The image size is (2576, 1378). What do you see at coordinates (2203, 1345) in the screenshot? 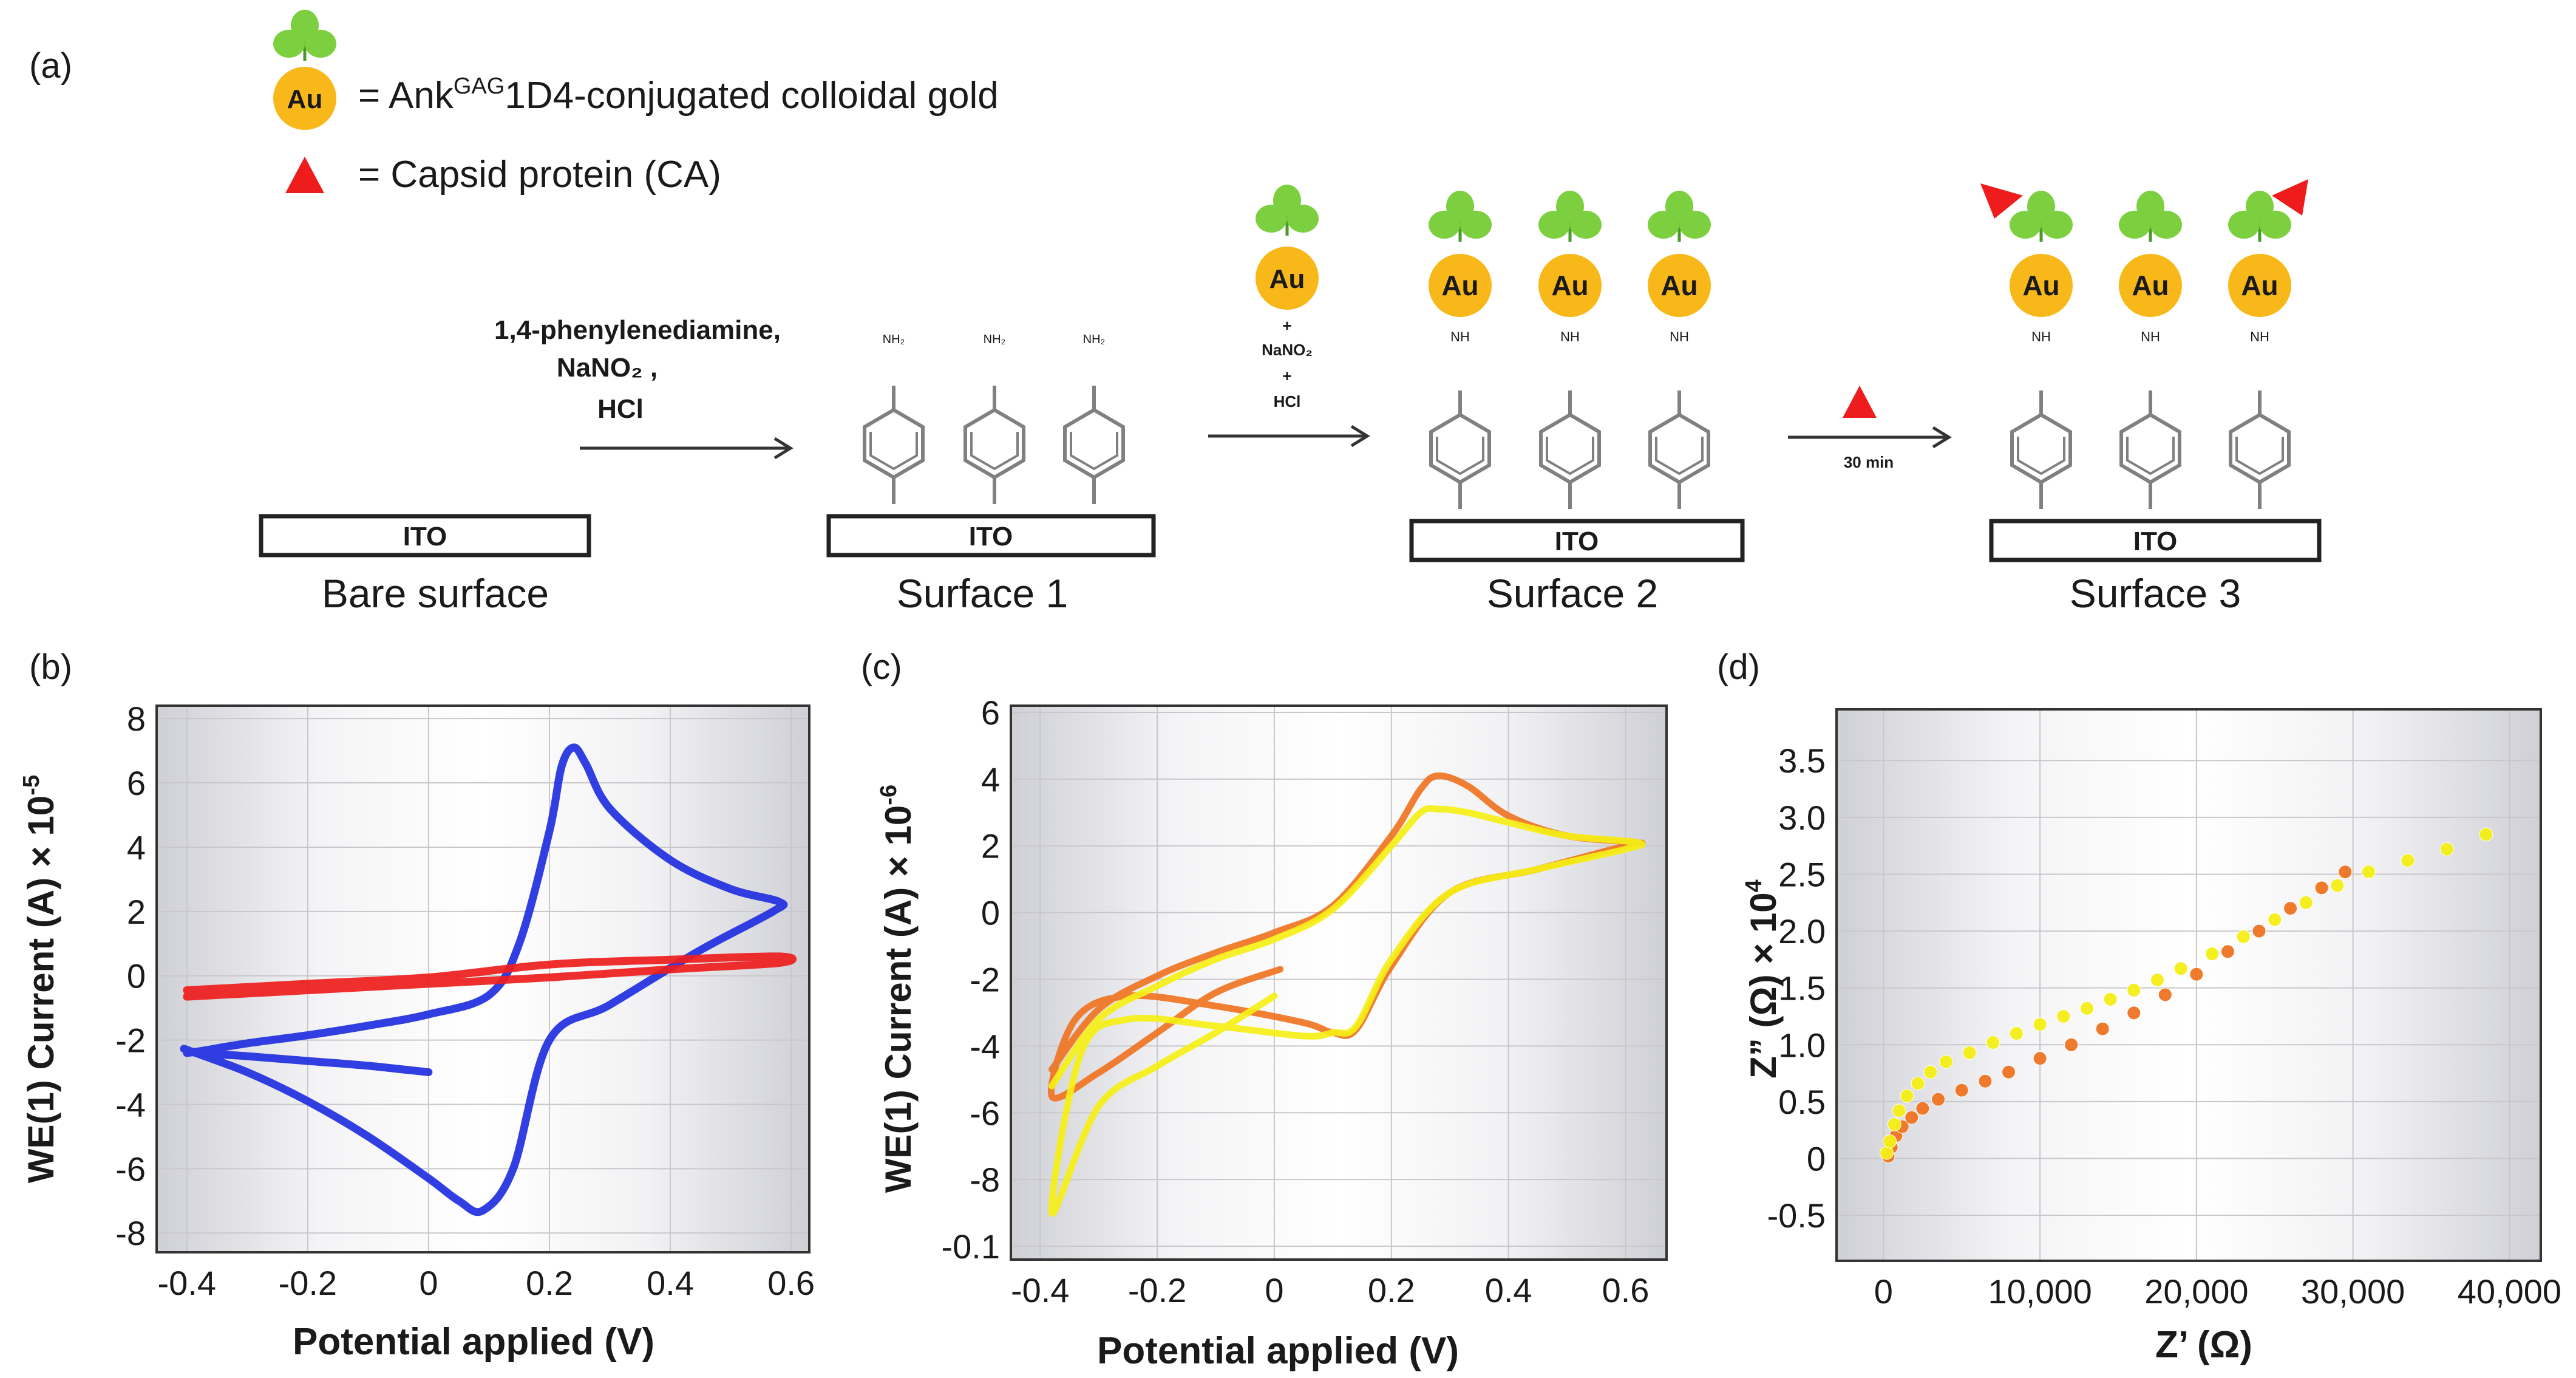
I see `x-axis-label: Z’ (Ω)` at bounding box center [2203, 1345].